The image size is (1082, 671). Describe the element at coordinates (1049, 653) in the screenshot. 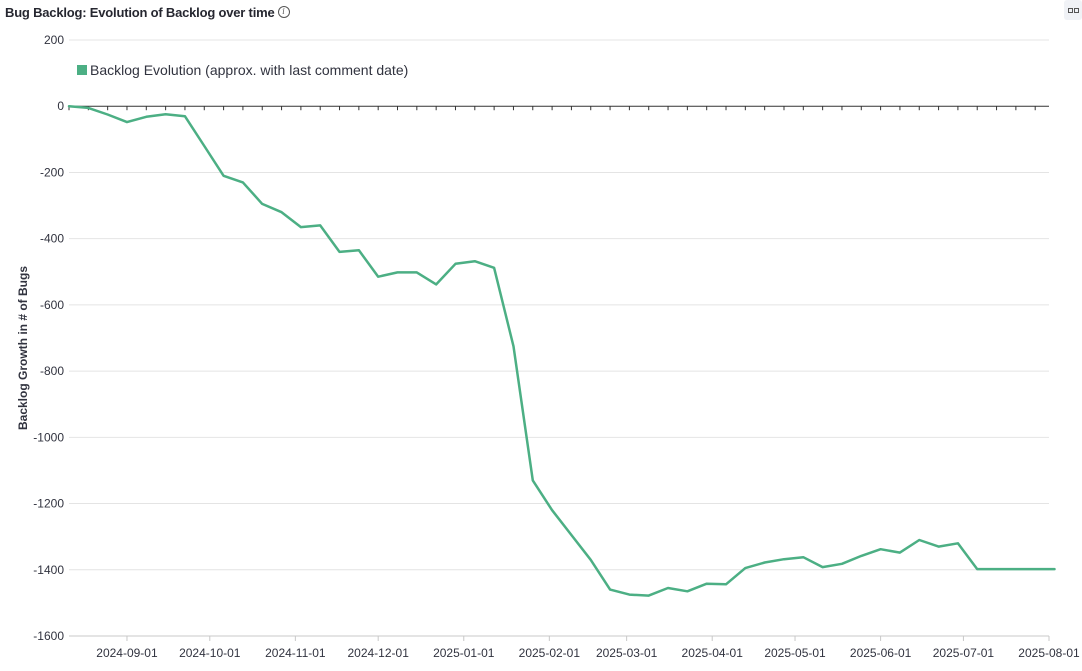

I see `x-tick-label: 2025-08-01` at that location.